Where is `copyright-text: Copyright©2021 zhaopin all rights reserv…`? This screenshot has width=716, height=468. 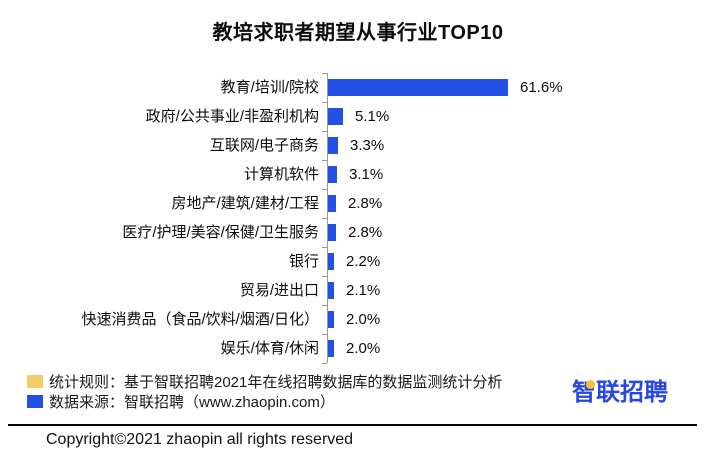
copyright-text: Copyright©2021 zhaopin all rights reserv… is located at coordinates (200, 439).